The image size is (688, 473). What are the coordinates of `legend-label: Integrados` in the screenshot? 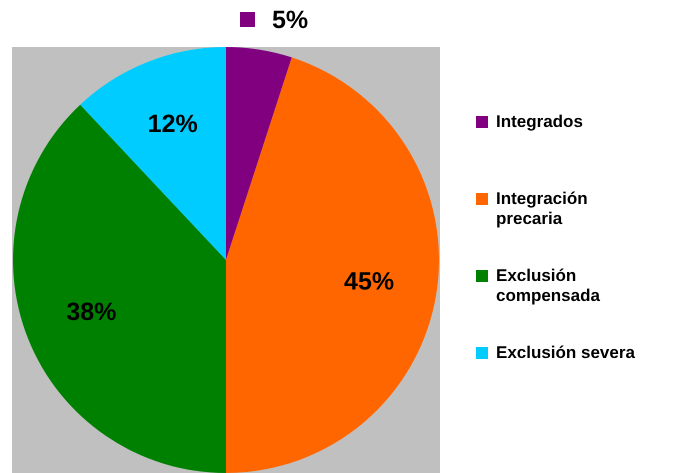 It's located at (539, 122).